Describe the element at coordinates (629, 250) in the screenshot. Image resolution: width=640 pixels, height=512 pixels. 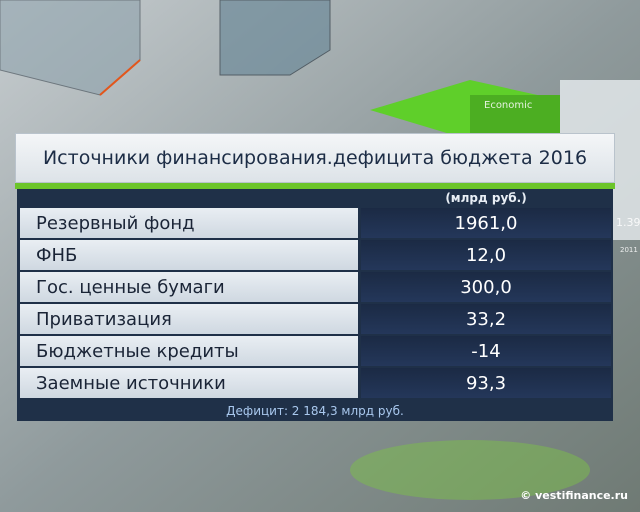
I see `background-text: 2011` at that location.